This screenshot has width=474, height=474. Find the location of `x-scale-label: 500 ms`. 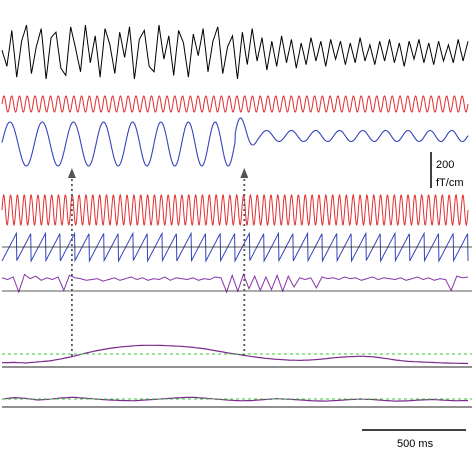

x-scale-label: 500 ms is located at coordinates (415, 444).